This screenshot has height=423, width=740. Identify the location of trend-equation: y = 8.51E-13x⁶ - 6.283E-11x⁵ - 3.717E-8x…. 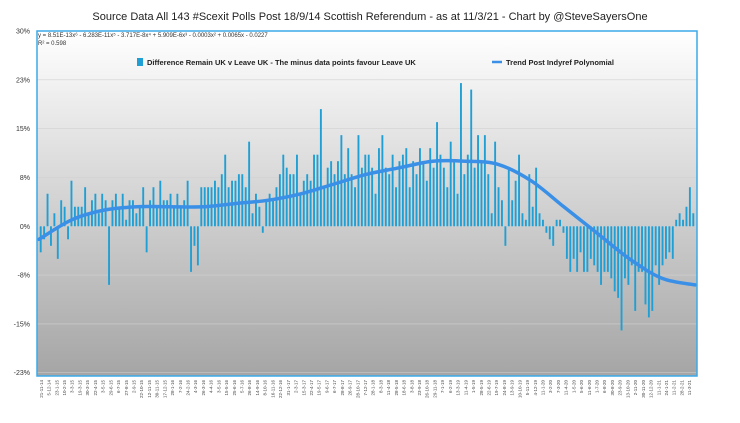
(153, 35).